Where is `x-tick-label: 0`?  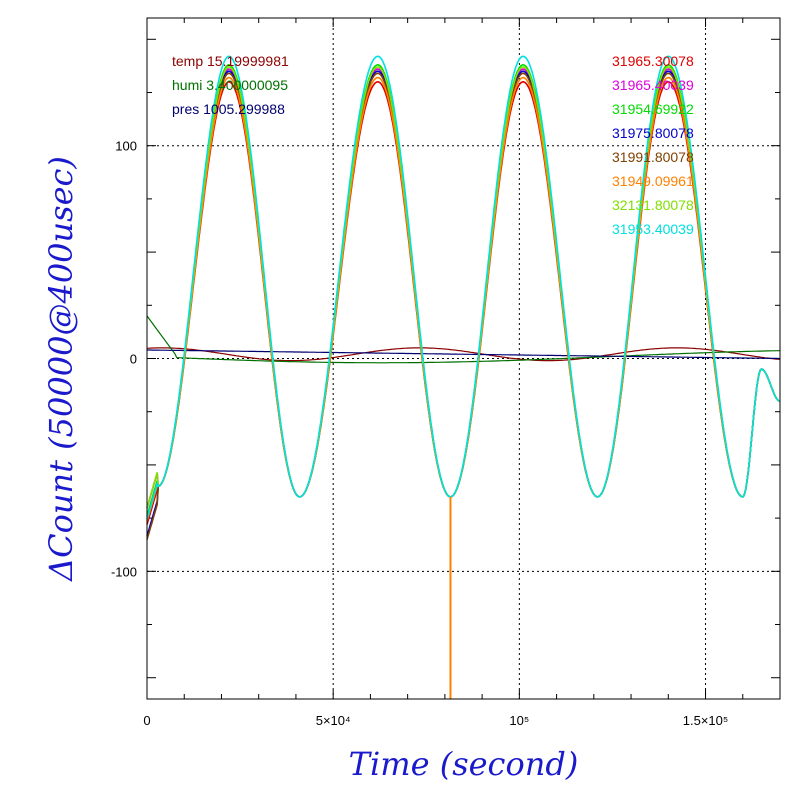
x-tick-label: 0 is located at coordinates (146, 720).